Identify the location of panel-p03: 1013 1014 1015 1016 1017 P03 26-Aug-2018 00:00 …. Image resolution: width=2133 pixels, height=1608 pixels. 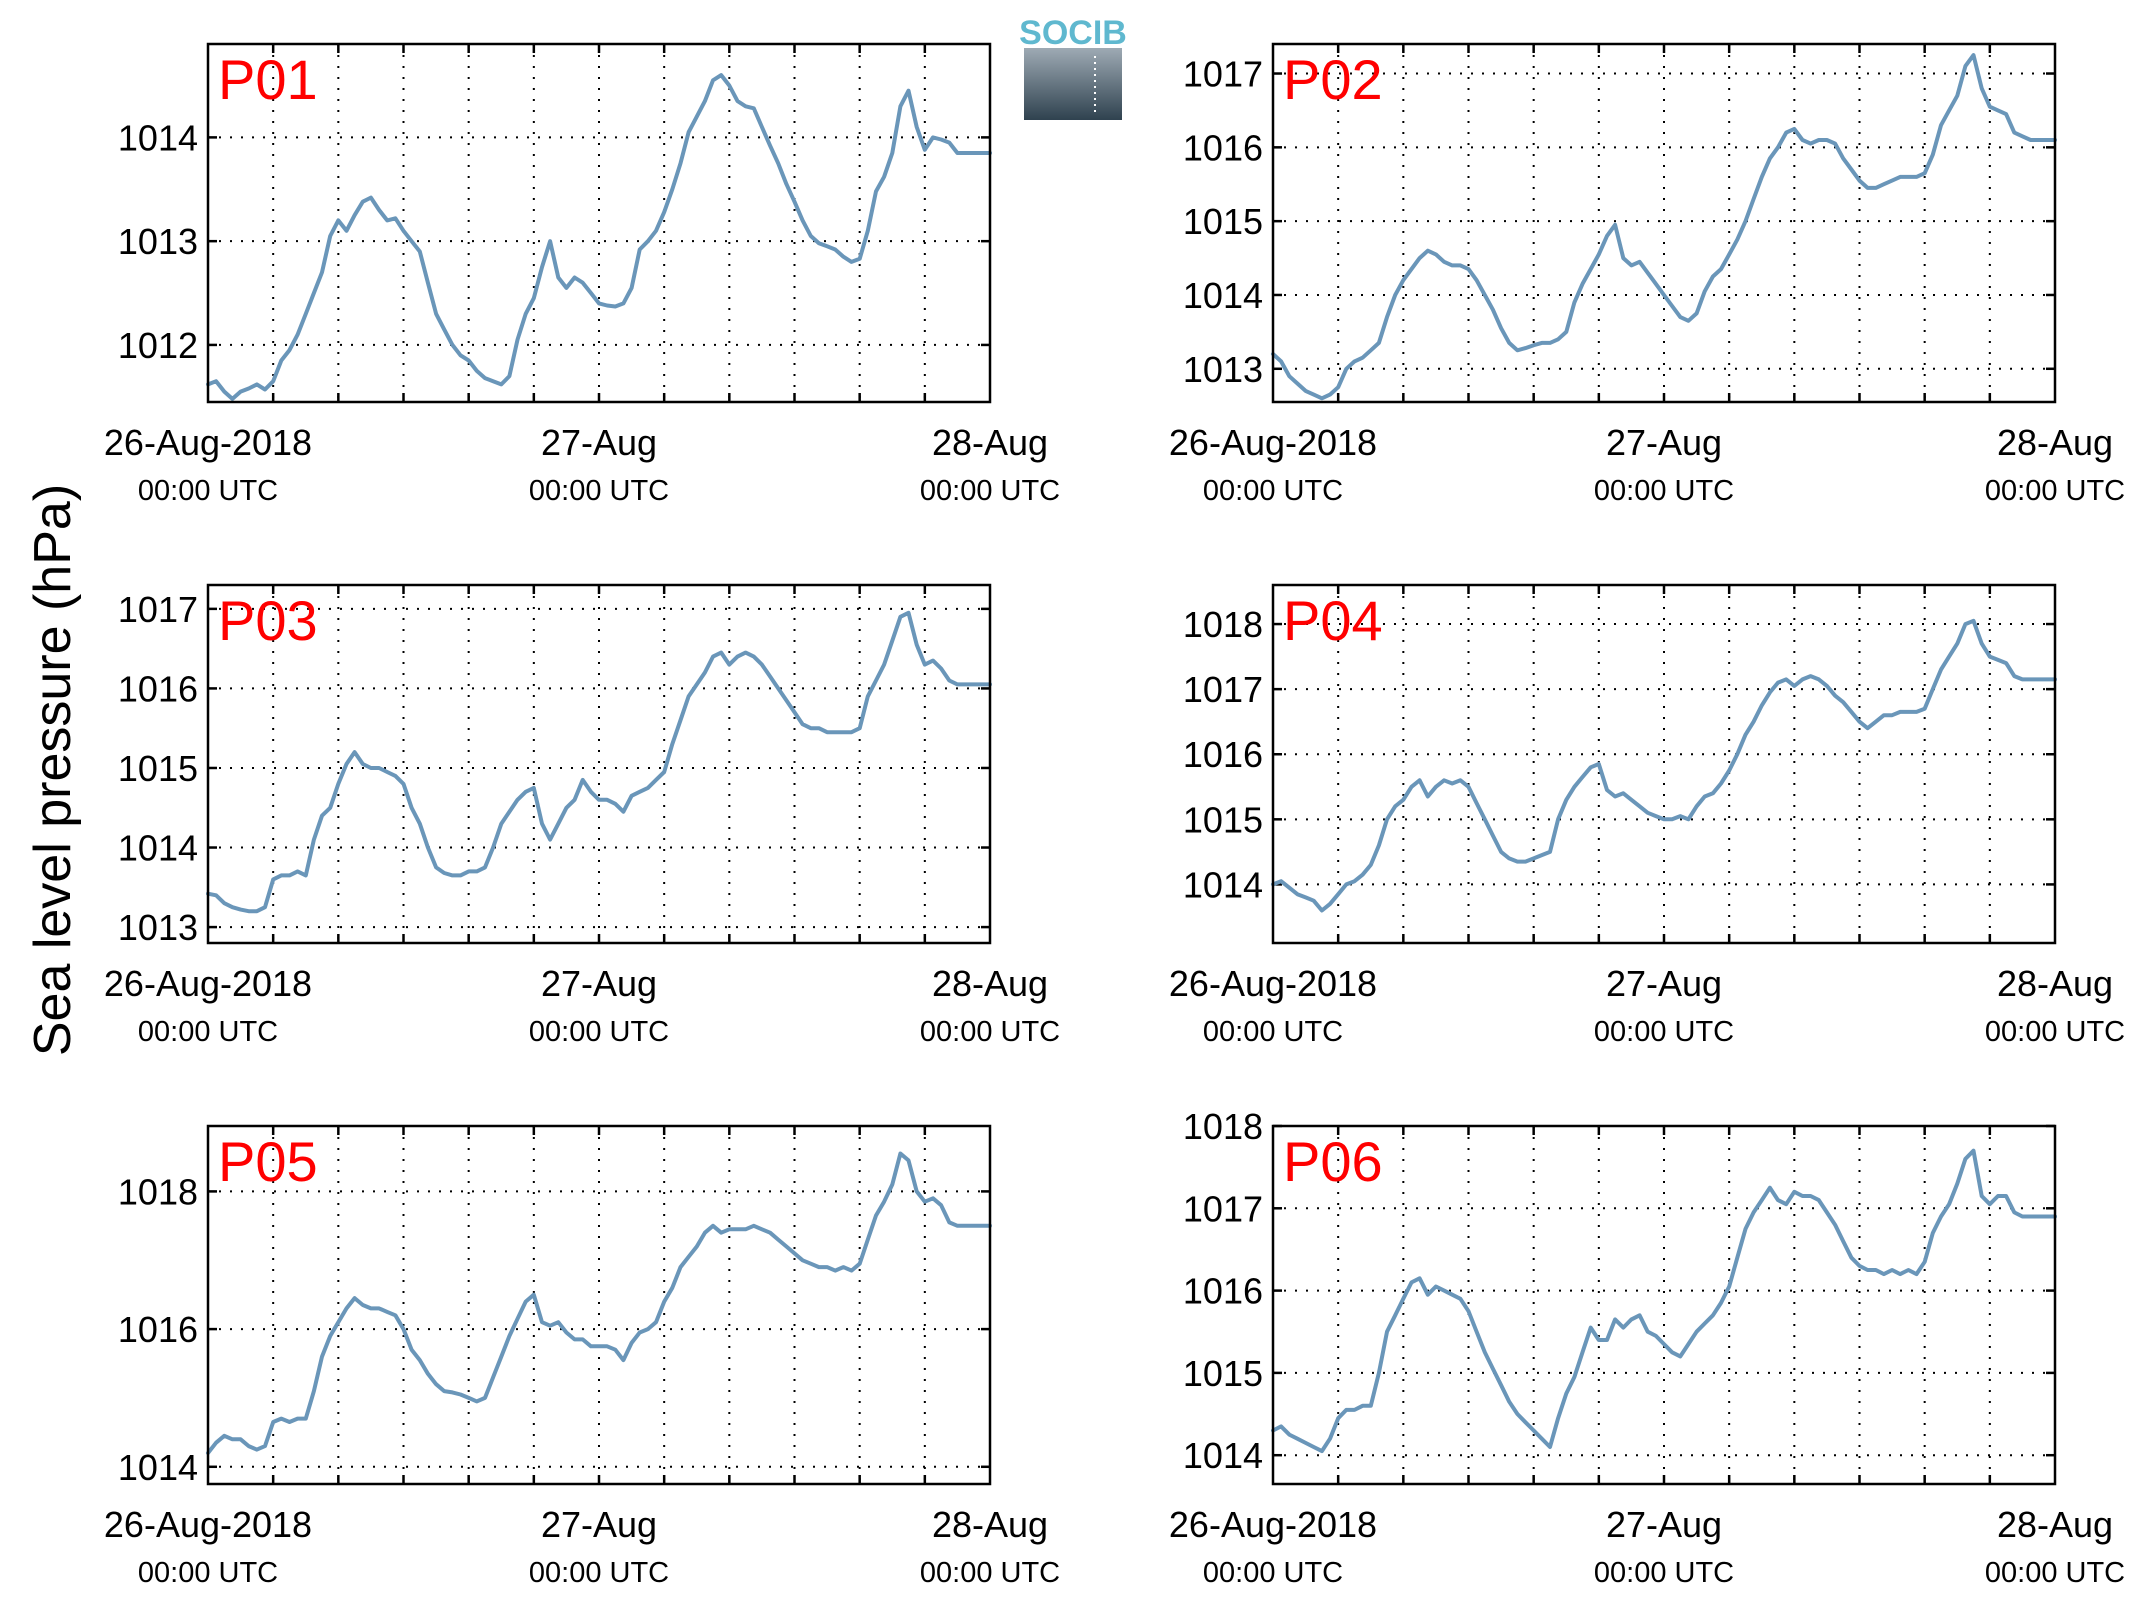
(582, 815).